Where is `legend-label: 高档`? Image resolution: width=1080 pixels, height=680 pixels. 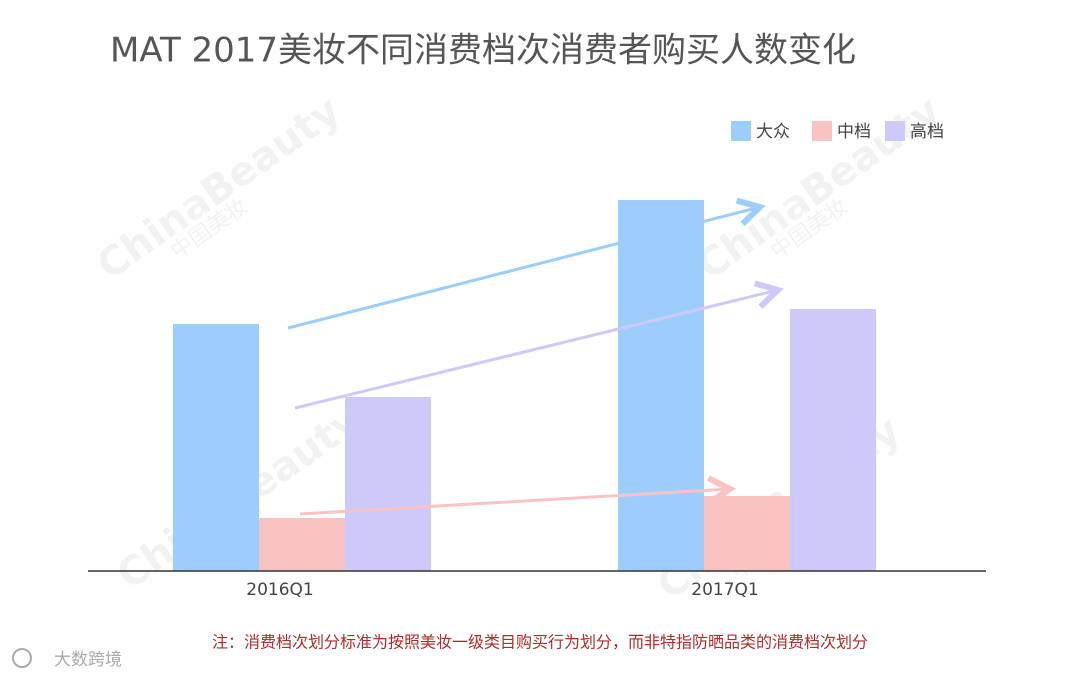 legend-label: 高档 is located at coordinates (927, 132).